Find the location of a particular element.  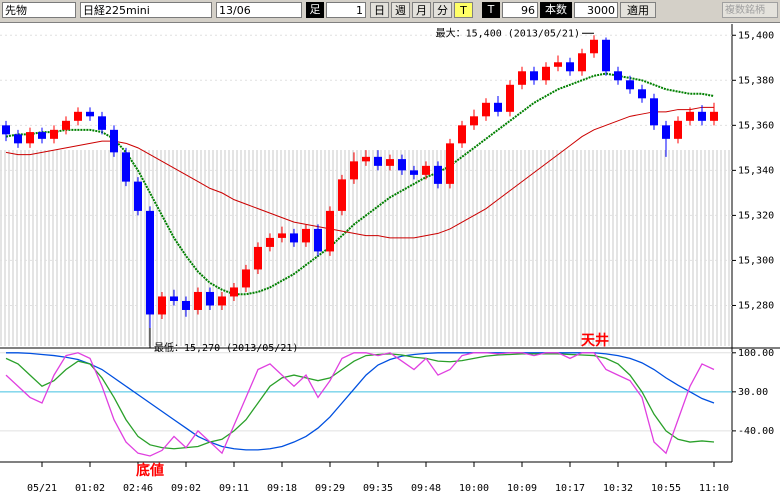

x-tick-label: 09:48 is located at coordinates (426, 488).